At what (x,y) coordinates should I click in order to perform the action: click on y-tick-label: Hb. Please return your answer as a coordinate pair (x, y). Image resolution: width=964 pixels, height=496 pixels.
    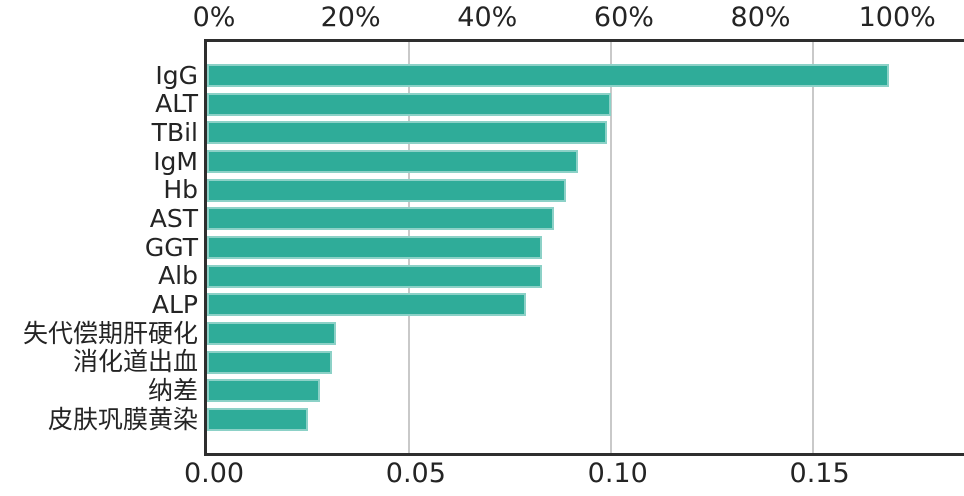
    Looking at the image, I should click on (180, 189).